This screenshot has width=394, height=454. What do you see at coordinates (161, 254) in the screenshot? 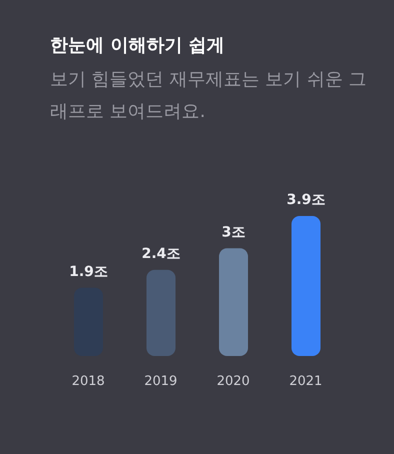
I see `data-label: 2.4조` at bounding box center [161, 254].